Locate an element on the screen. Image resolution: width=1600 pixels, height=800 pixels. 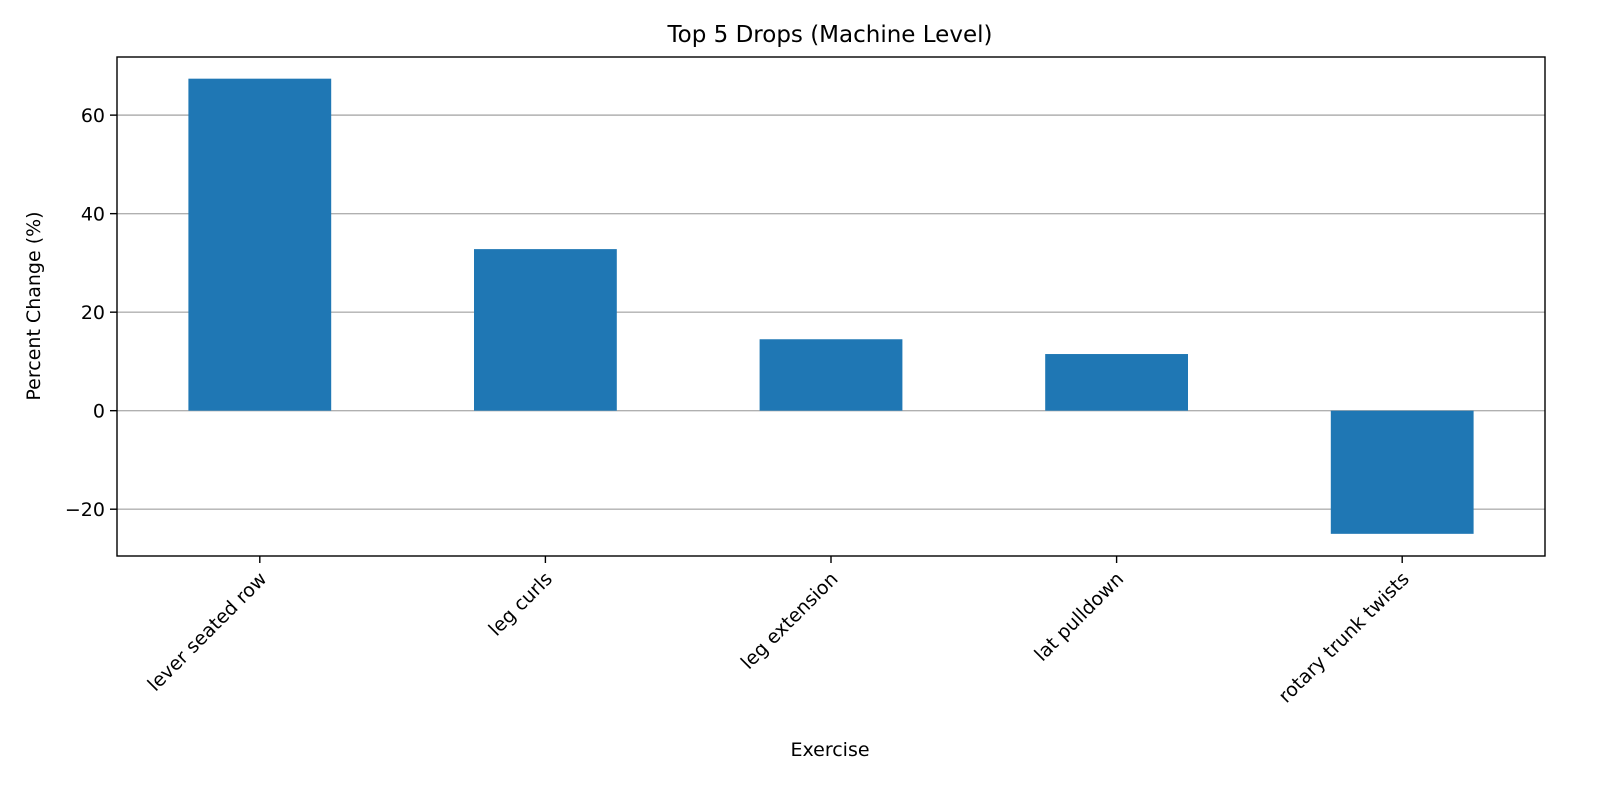
y-axis-title: Percent Change (%) is located at coordinates (34, 305).